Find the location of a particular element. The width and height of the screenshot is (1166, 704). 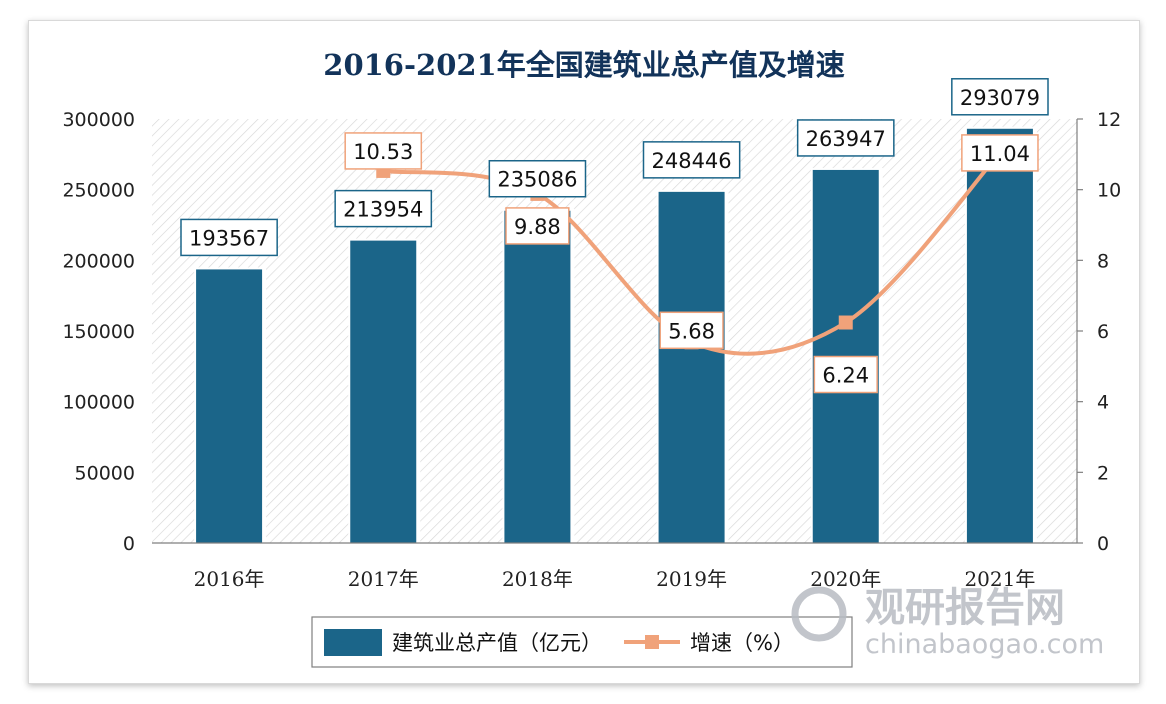

x-tick-label: 2021年 is located at coordinates (999, 579).